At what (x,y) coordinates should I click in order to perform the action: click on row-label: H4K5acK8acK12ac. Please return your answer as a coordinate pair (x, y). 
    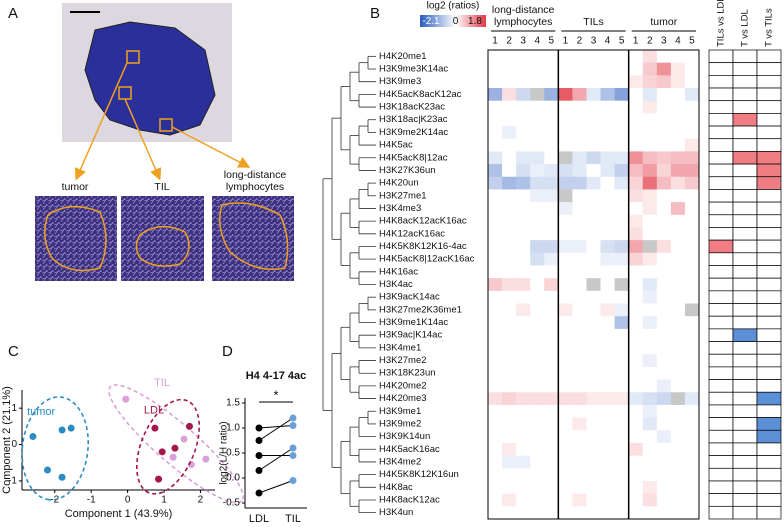
    Looking at the image, I should click on (420, 94).